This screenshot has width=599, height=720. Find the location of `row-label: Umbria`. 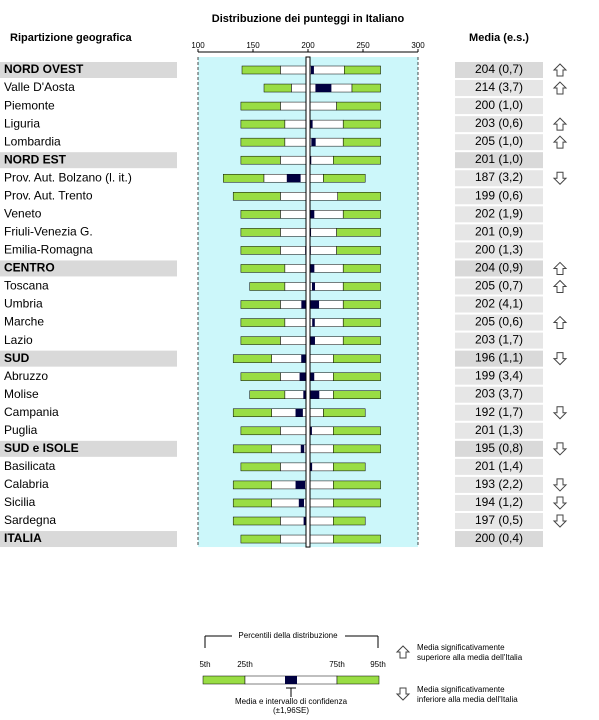

row-label: Umbria is located at coordinates (23, 304).